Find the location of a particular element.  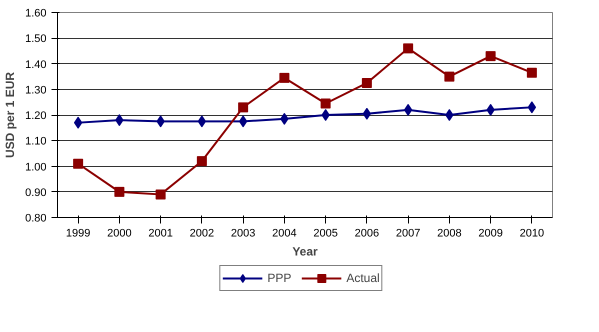

y-tick-label: 1.40 is located at coordinates (36, 64).